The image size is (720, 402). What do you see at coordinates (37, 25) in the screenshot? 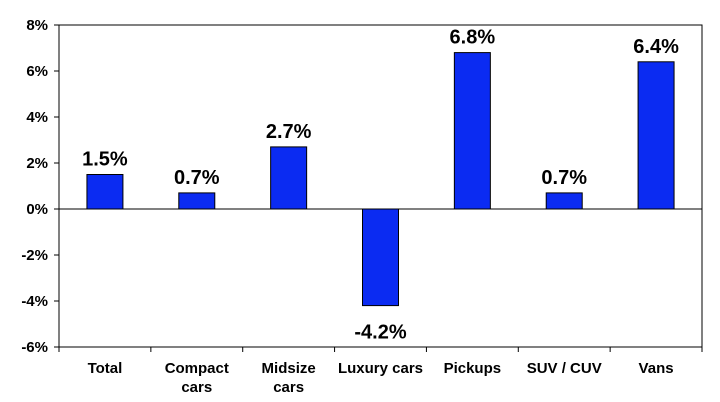
I see `y-tick-label: 8%` at bounding box center [37, 25].